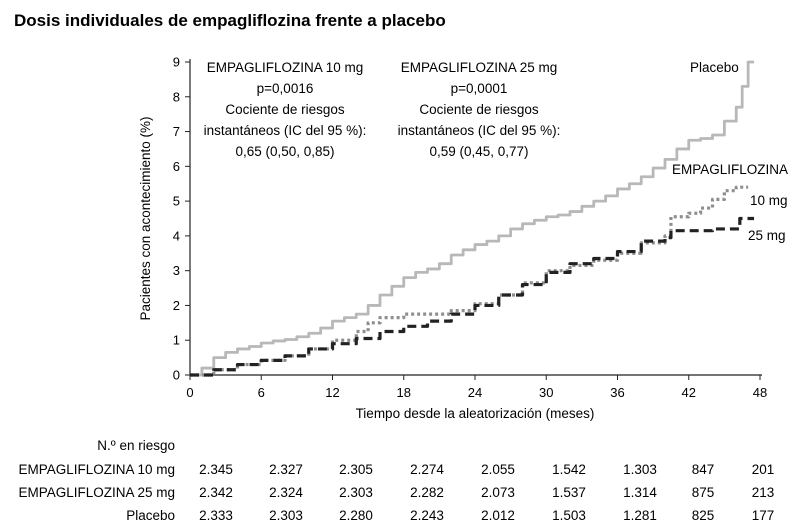 The image size is (800, 530). Describe the element at coordinates (176, 375) in the screenshot. I see `y-tick-label: 0` at that location.